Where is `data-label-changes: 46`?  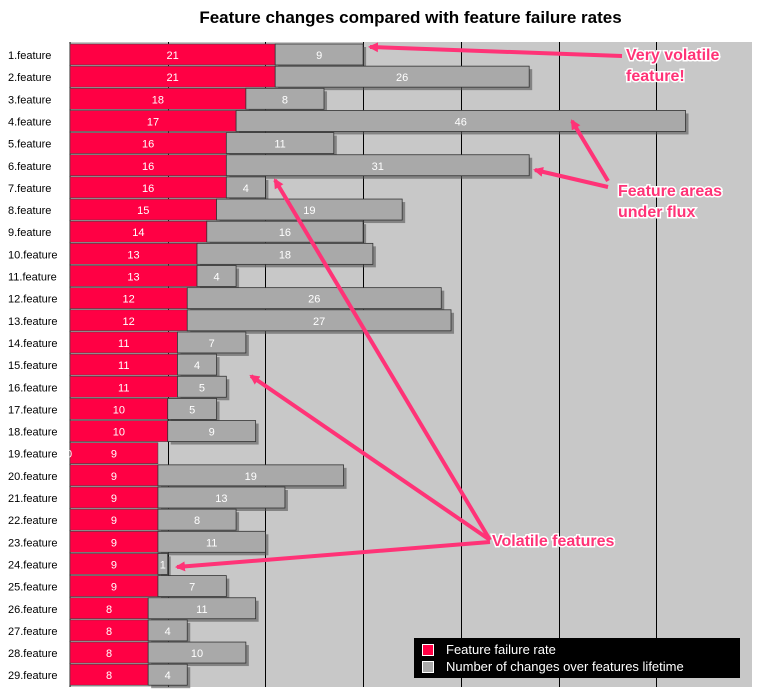 data-label-changes: 46 is located at coordinates (461, 122).